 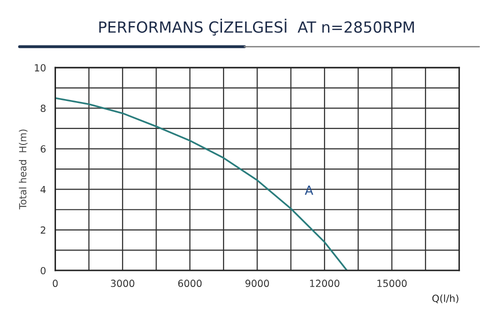 What do you see at coordinates (43, 149) in the screenshot?
I see `y-tick-label: 6` at bounding box center [43, 149].